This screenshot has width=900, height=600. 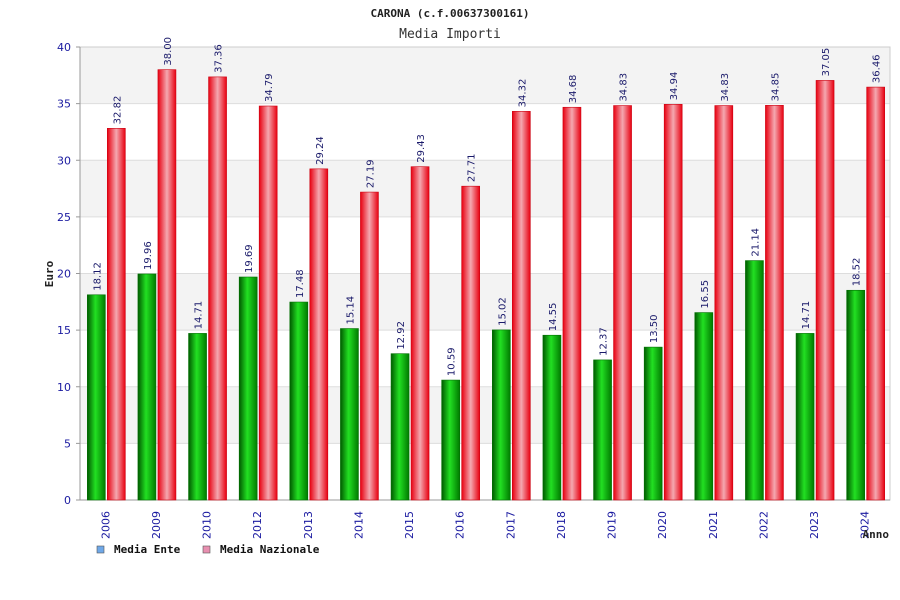 What do you see at coordinates (876, 534) in the screenshot?
I see `x-axis-label: Anno` at bounding box center [876, 534].